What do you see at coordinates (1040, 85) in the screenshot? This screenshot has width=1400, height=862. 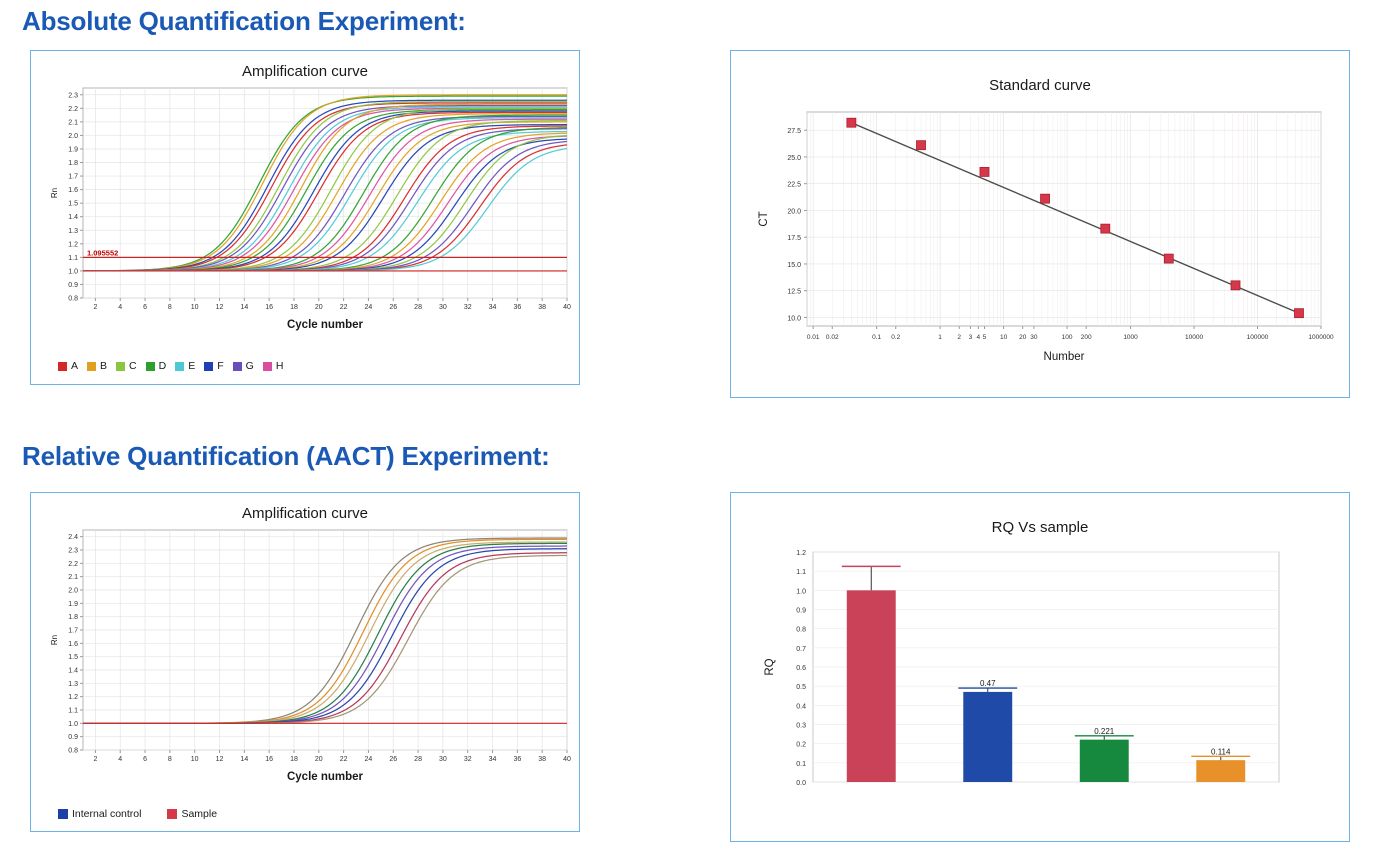 I see `chart-title-standard-curve: Standard curve` at bounding box center [1040, 85].